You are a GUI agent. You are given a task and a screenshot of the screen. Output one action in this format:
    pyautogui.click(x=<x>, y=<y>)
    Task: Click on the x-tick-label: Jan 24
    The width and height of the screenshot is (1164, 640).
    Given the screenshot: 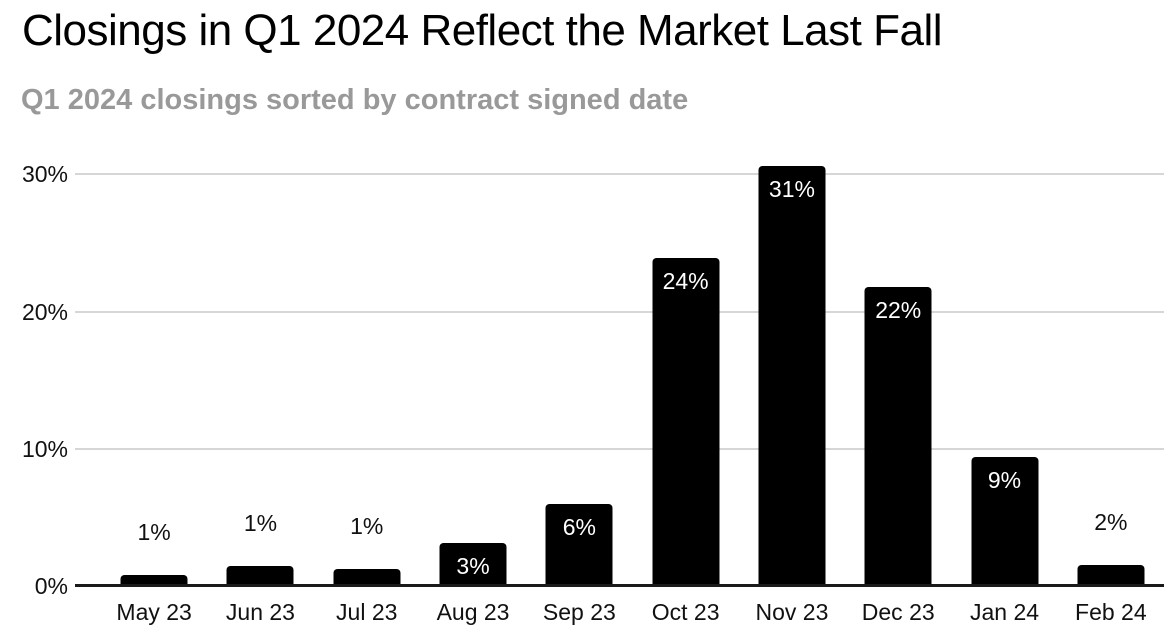 What is the action you would take?
    pyautogui.click(x=1004, y=612)
    